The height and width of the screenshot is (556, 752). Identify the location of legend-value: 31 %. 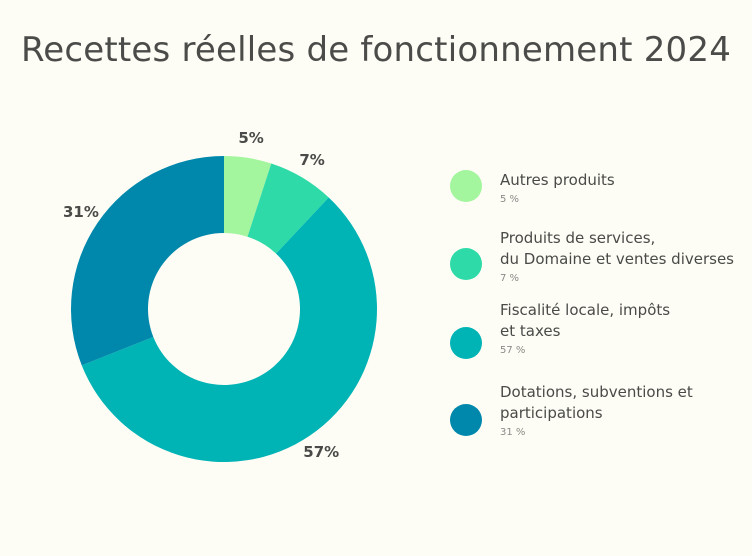
(513, 432).